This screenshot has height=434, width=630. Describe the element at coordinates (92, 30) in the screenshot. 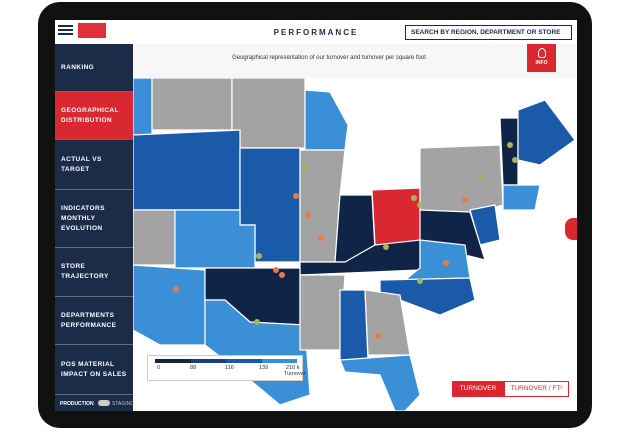

I see `flag-button` at that location.